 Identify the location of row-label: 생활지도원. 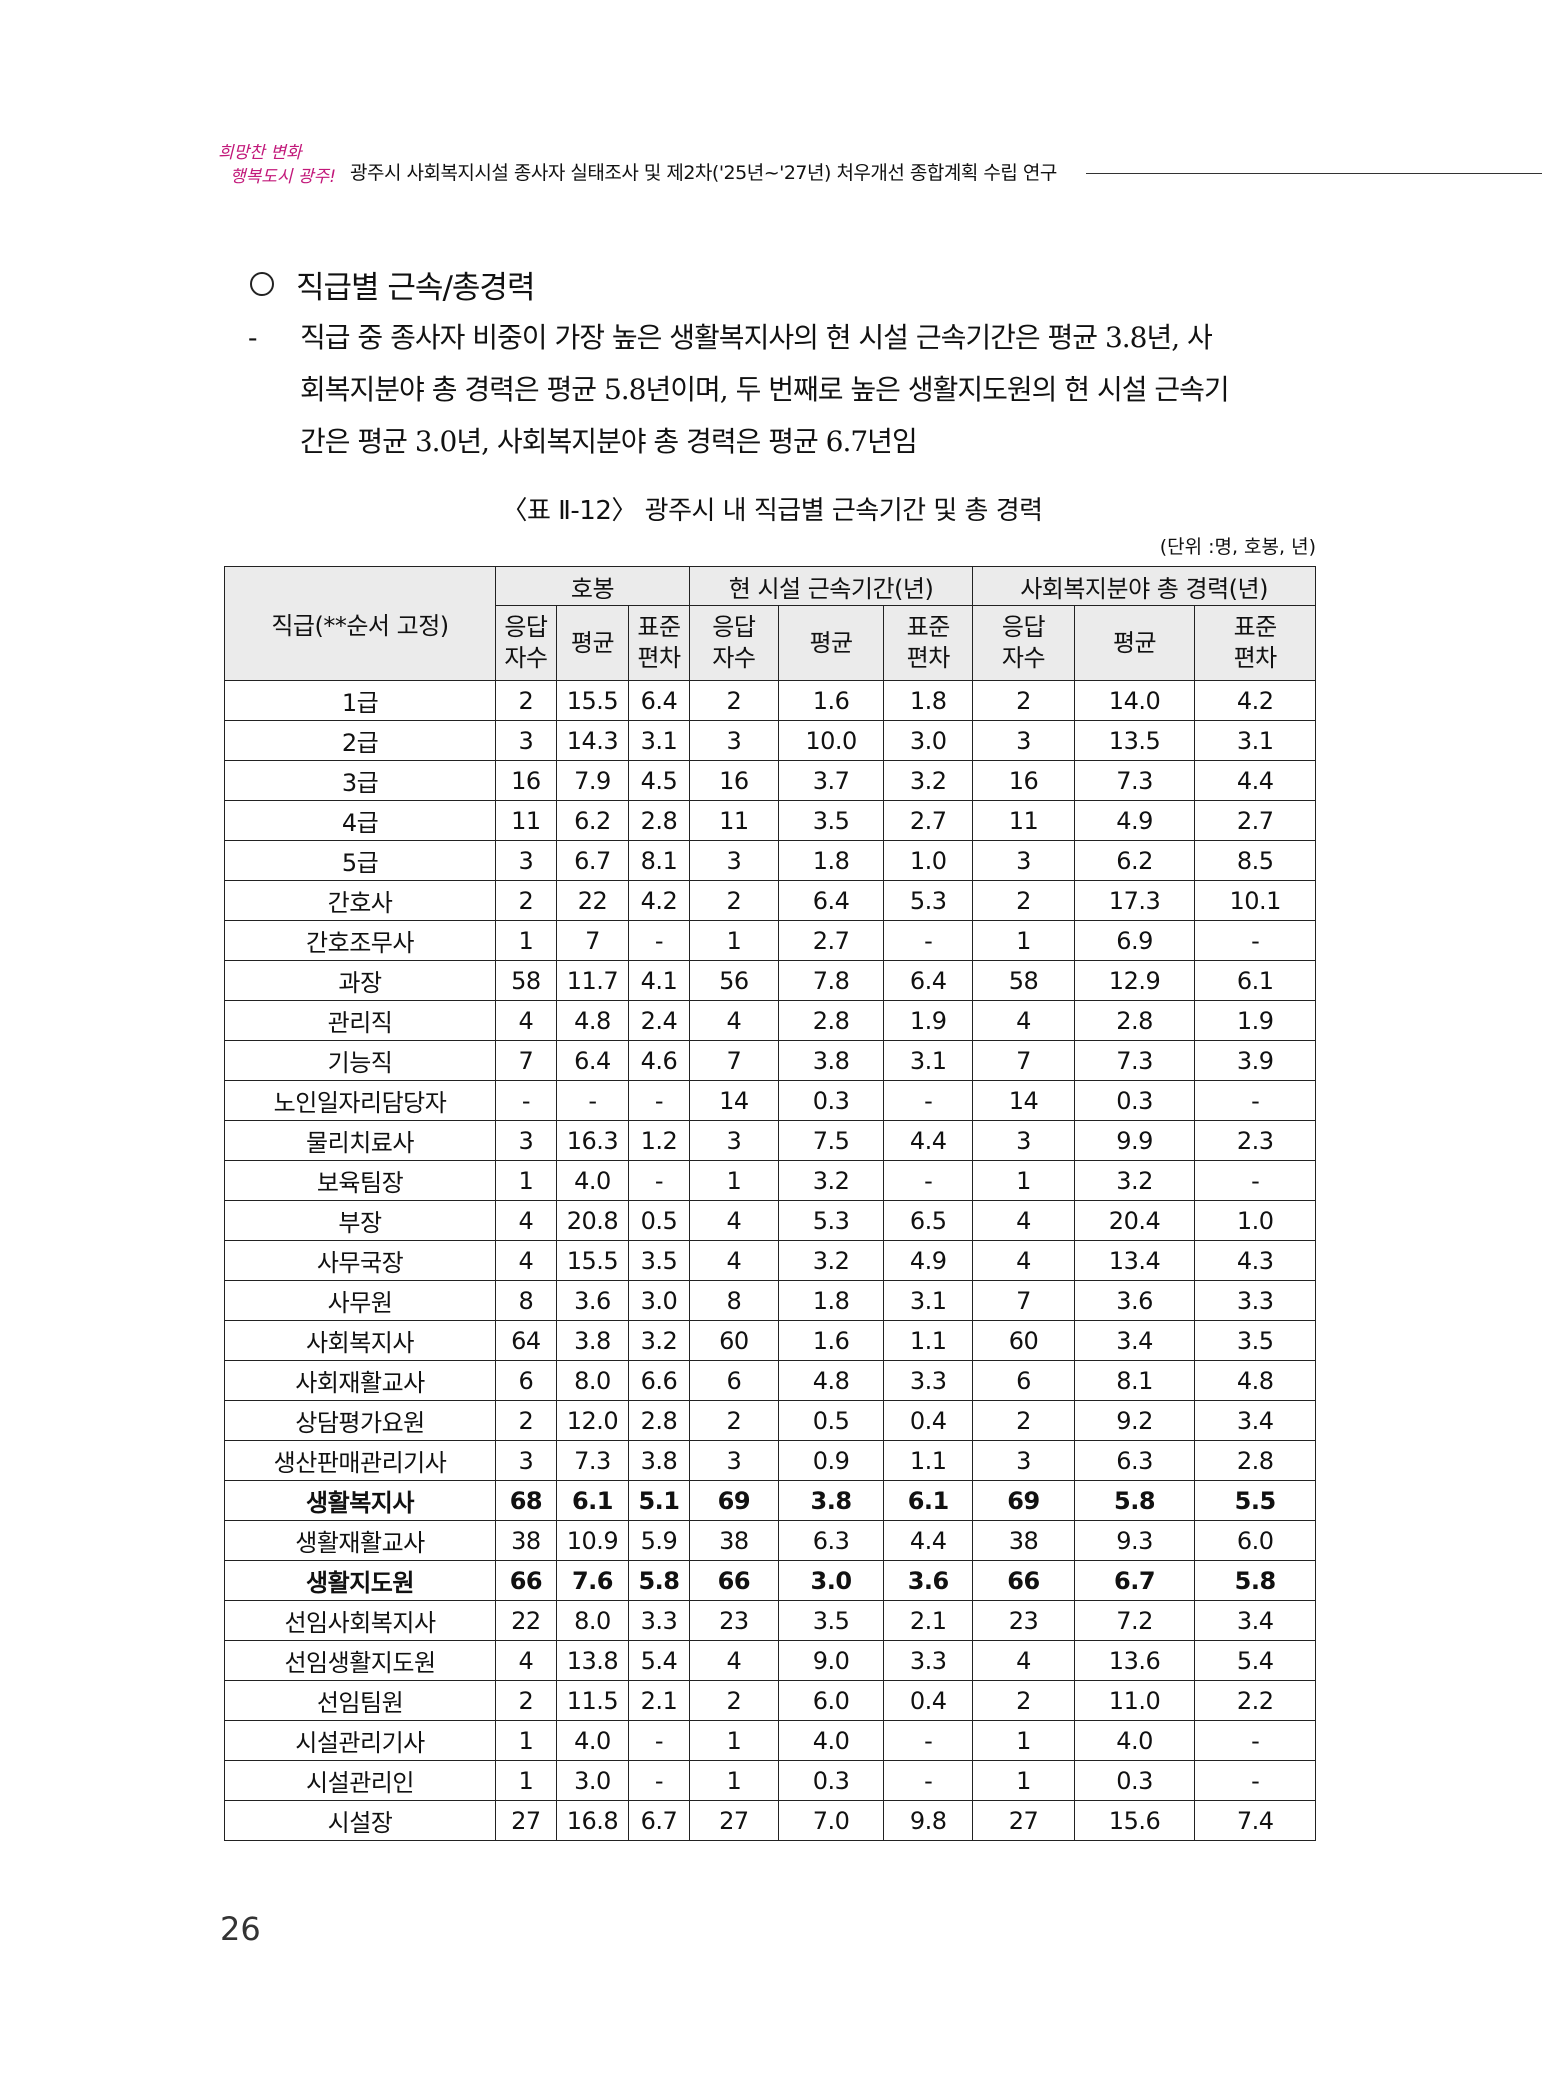
(360, 1580).